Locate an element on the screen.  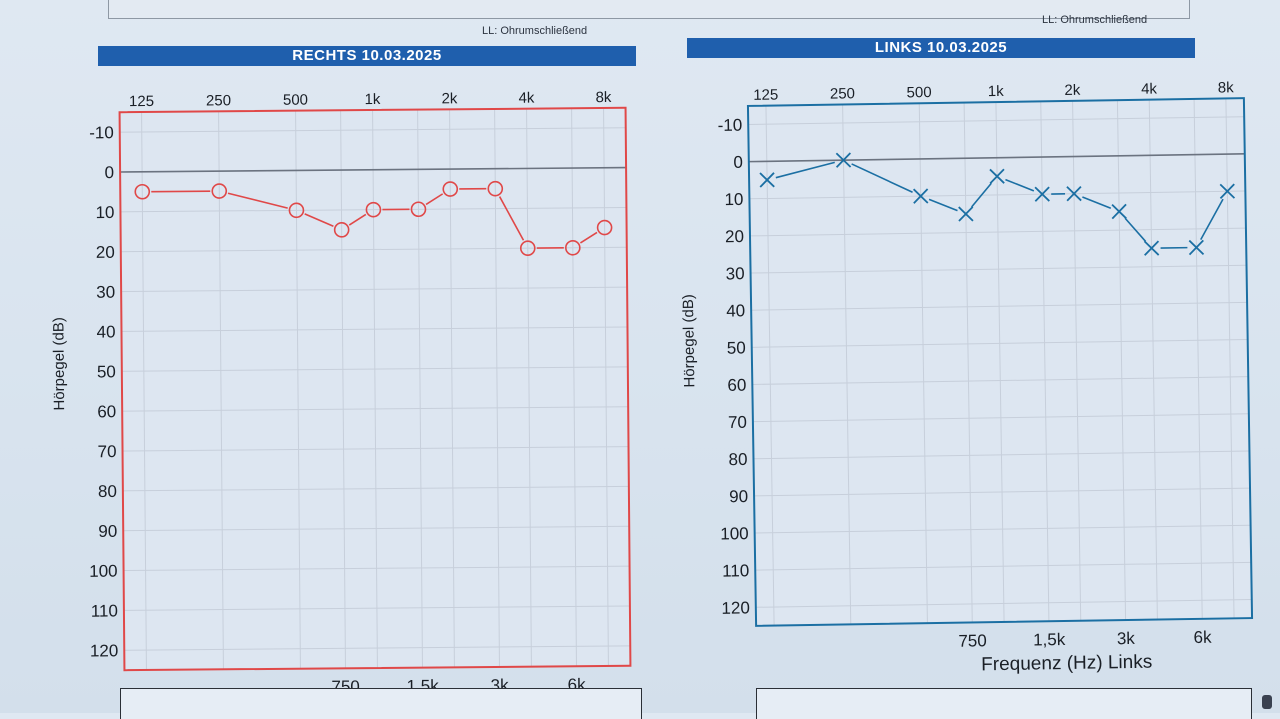
bottom-right-form-box is located at coordinates (1004, 703).